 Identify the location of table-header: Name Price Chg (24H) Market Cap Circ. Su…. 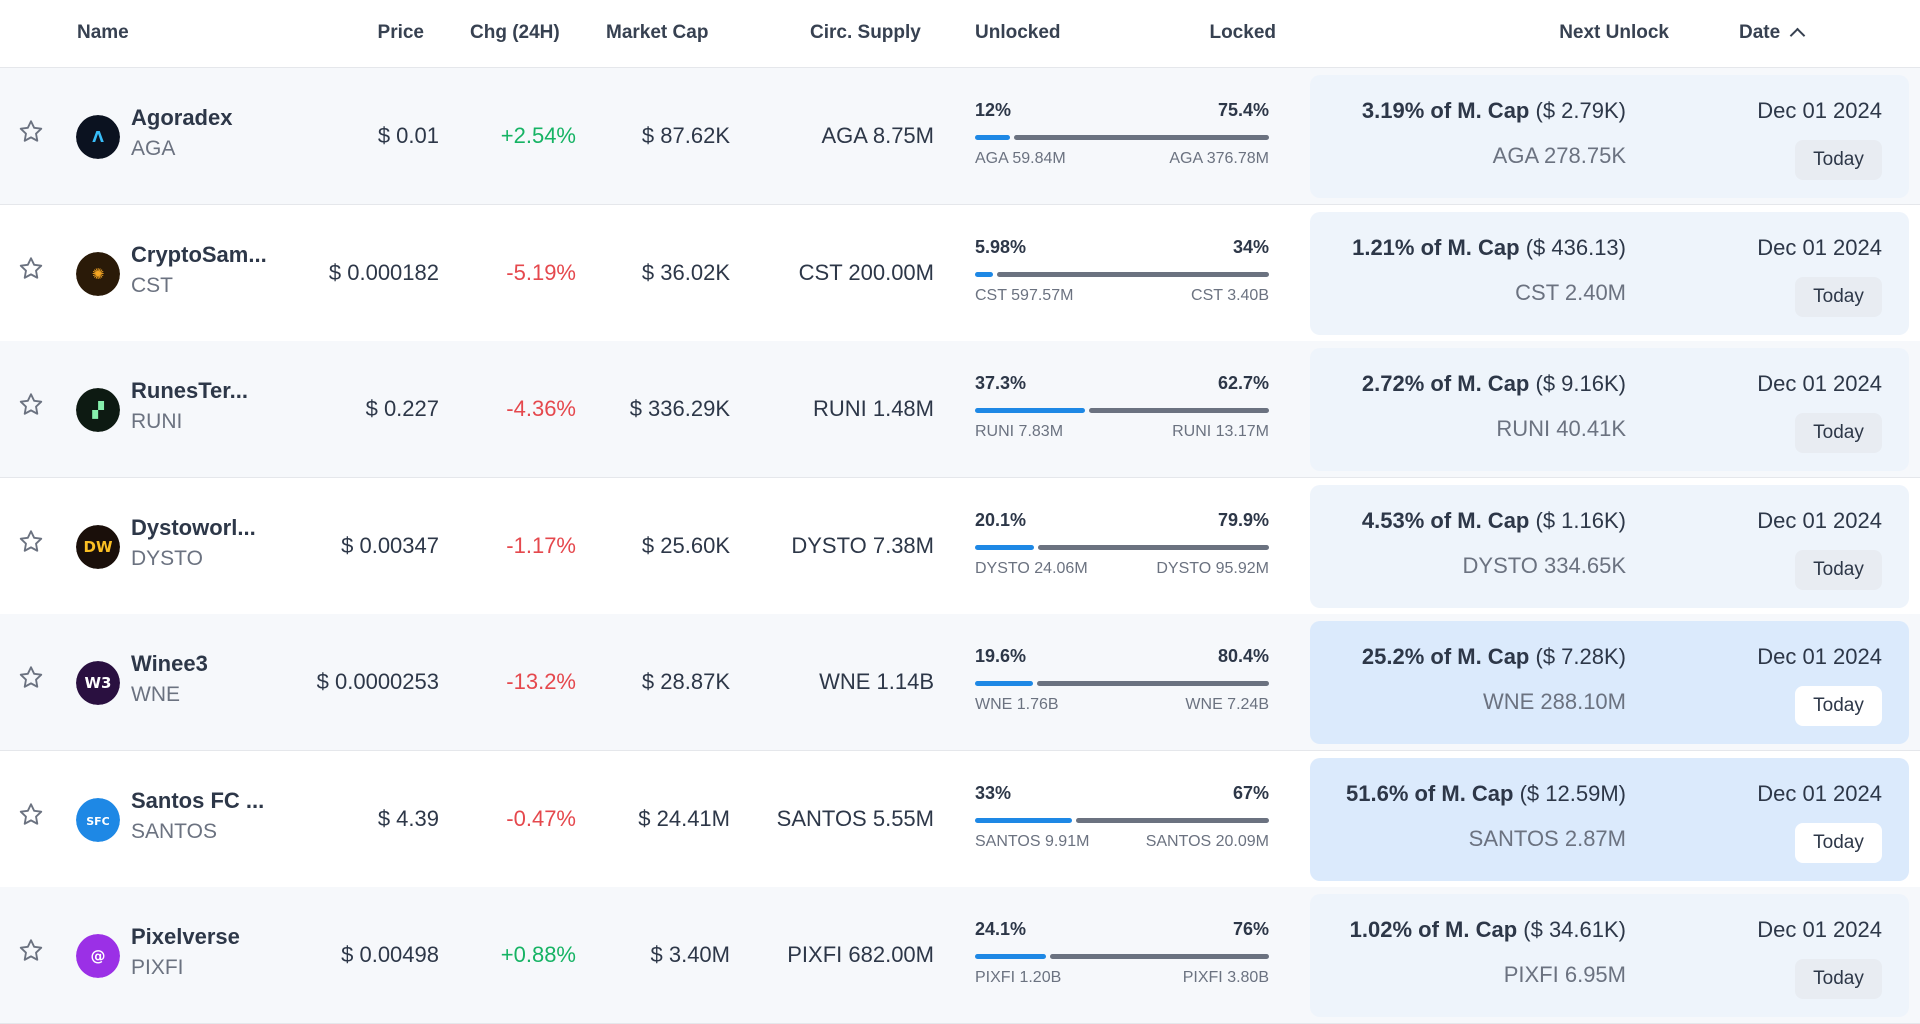
(960, 34).